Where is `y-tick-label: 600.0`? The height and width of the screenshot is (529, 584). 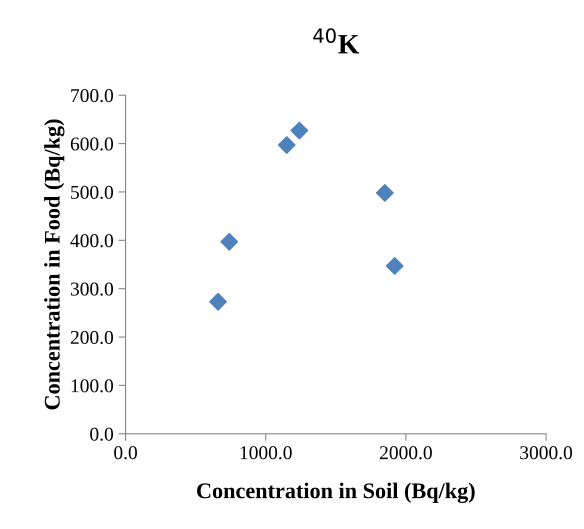
y-tick-label: 600.0 is located at coordinates (92, 144).